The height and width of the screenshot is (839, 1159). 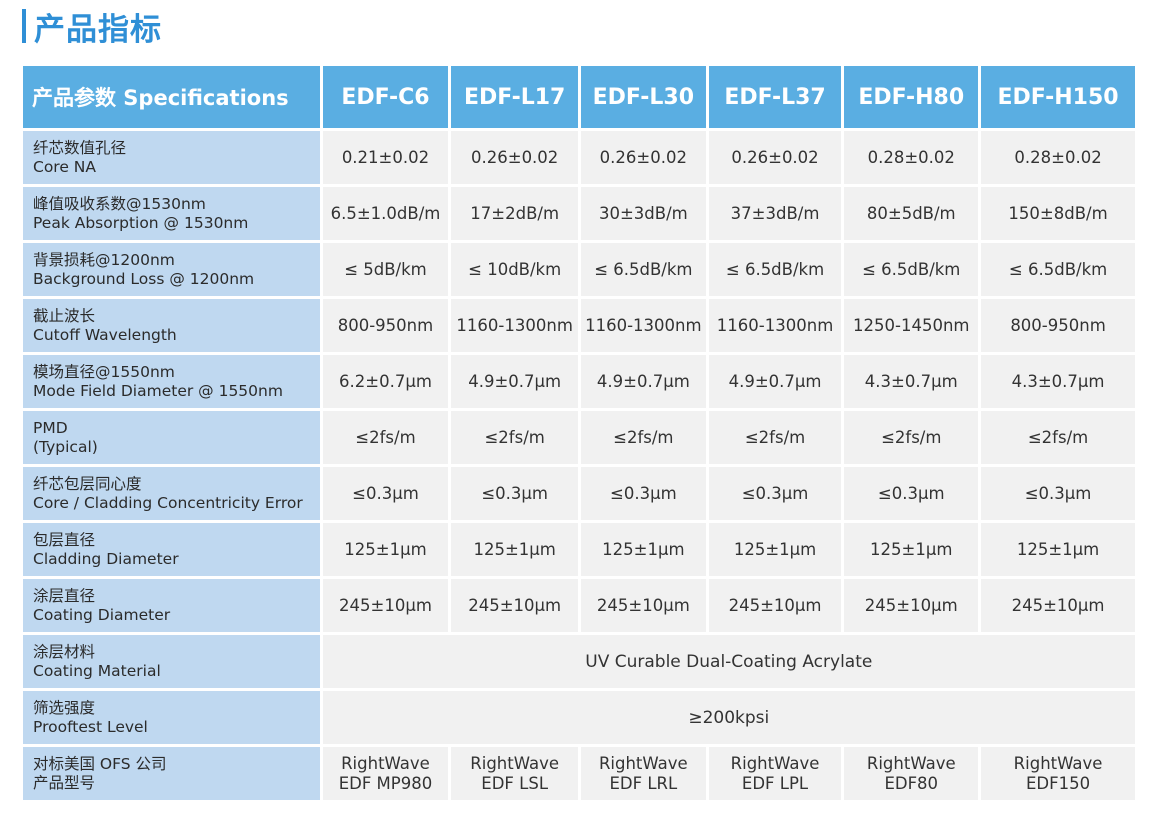 What do you see at coordinates (158, 390) in the screenshot?
I see `row-label-en: Mode Field Diameter @ 1550nm` at bounding box center [158, 390].